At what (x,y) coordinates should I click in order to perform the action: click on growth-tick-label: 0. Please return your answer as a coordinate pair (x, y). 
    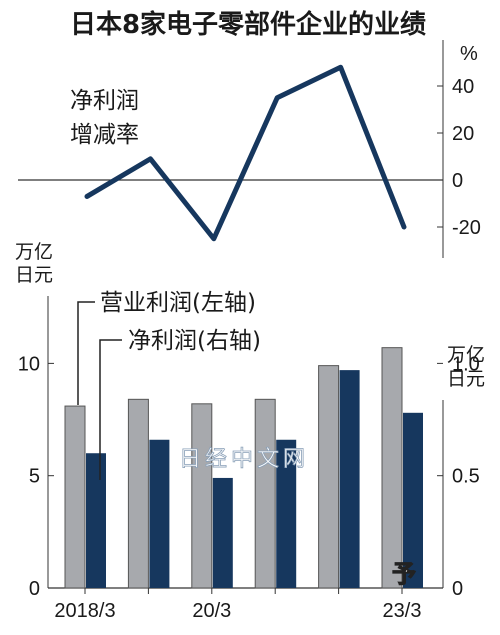
    Looking at the image, I should click on (457, 181).